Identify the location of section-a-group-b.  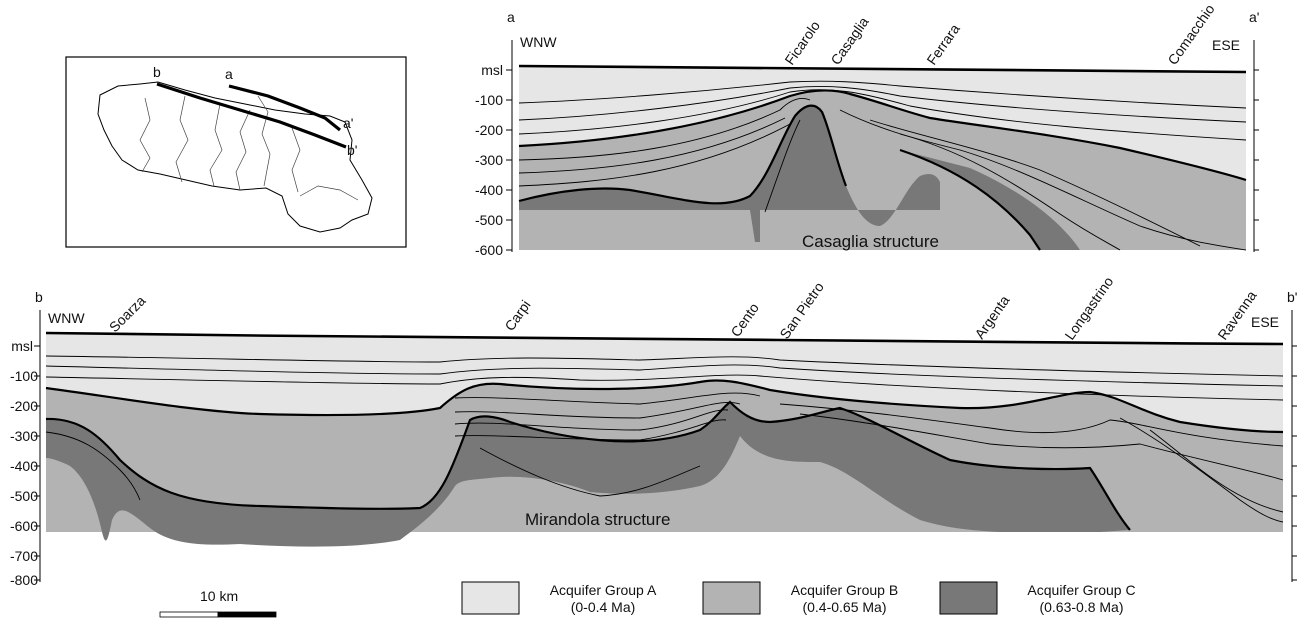
(882, 170).